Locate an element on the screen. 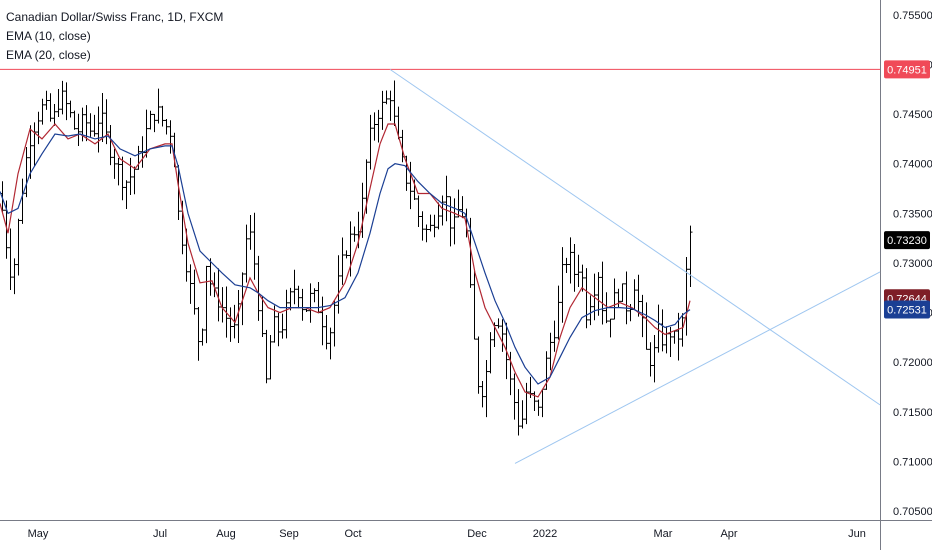  svg-text: 0.74951 is located at coordinates (907, 70).